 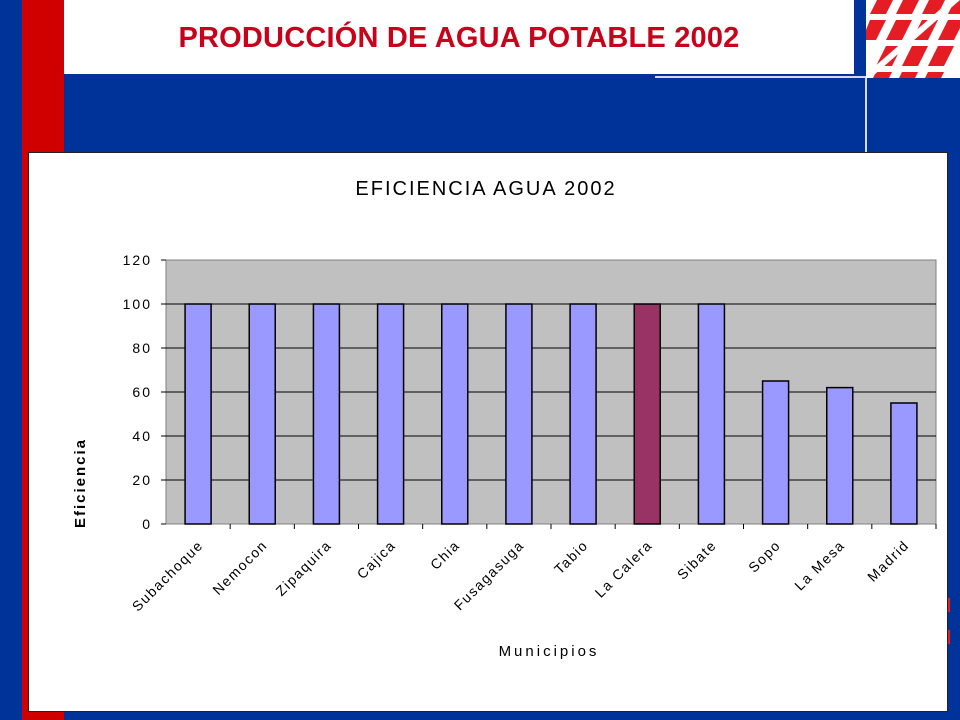 What do you see at coordinates (376, 559) in the screenshot?
I see `x-tick-label: Cajica` at bounding box center [376, 559].